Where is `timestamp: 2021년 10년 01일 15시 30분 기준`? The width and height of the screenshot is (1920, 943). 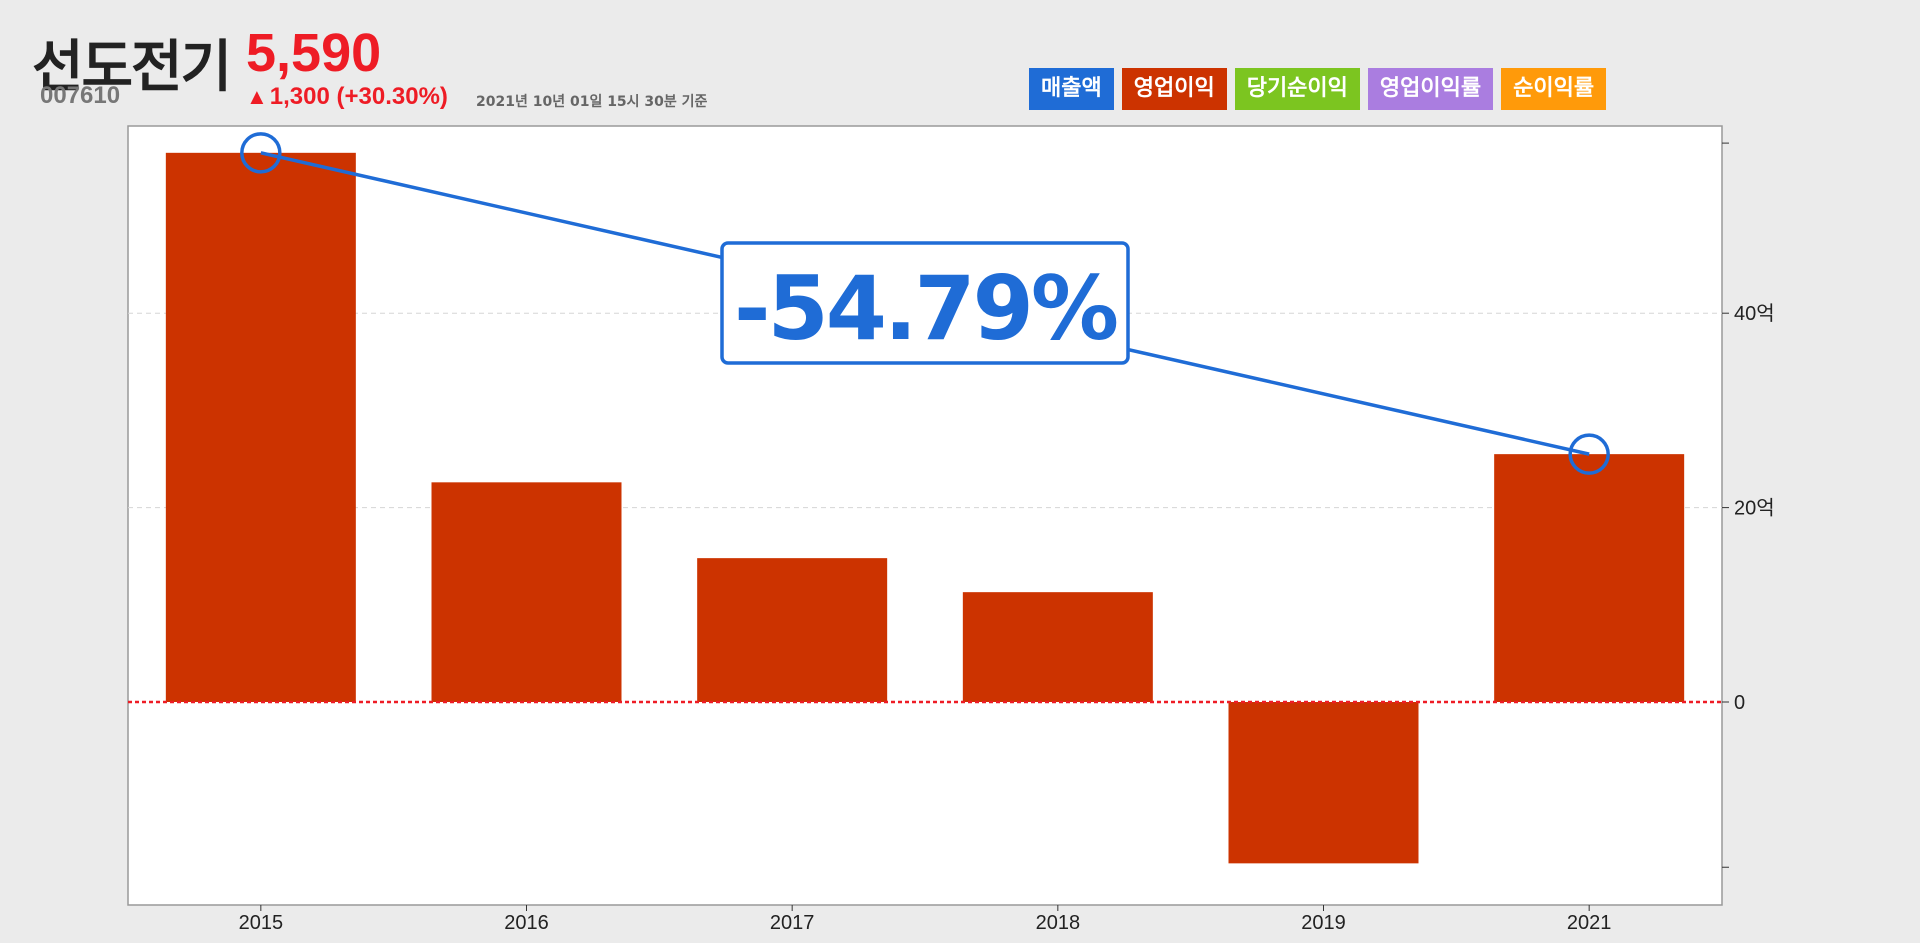
timestamp: 2021년 10년 01일 15시 30분 기준 is located at coordinates (592, 102).